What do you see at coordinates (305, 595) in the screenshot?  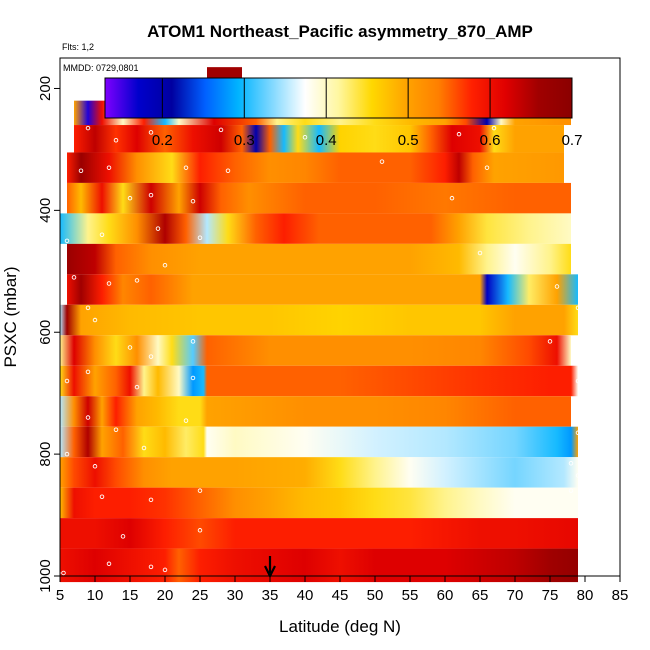 I see `x-tick-label: 40` at bounding box center [305, 595].